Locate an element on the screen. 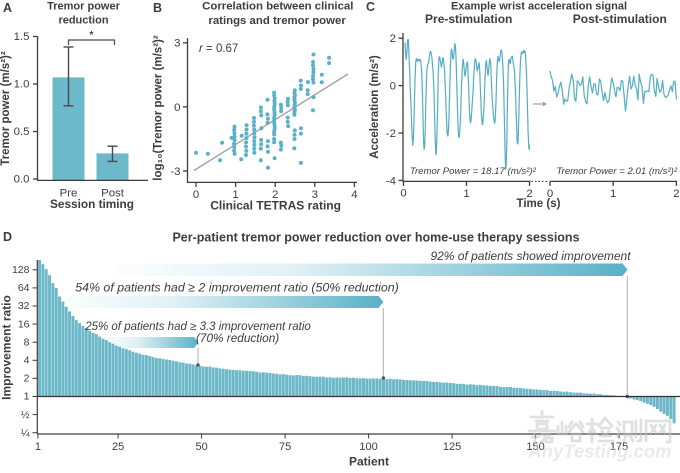 Image resolution: width=680 pixels, height=473 pixels. svg-text: B is located at coordinates (157, 8).